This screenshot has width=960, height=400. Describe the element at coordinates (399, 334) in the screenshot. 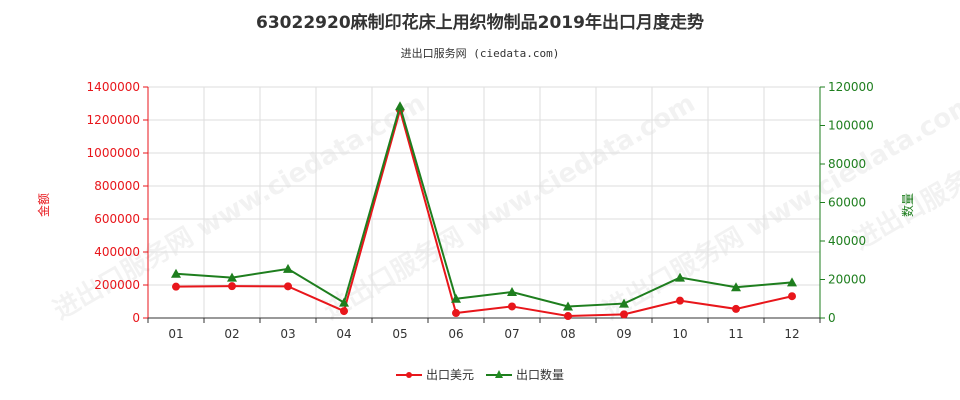

I see `x-tick-label: 05` at that location.